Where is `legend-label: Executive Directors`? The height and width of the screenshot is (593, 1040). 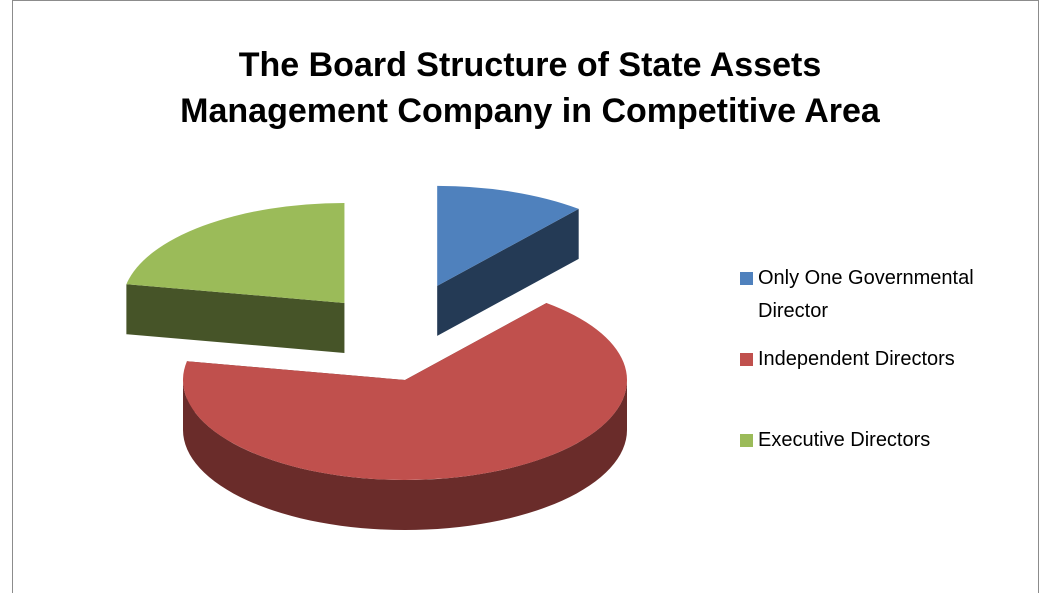
legend-label: Executive Directors is located at coordinates (844, 440).